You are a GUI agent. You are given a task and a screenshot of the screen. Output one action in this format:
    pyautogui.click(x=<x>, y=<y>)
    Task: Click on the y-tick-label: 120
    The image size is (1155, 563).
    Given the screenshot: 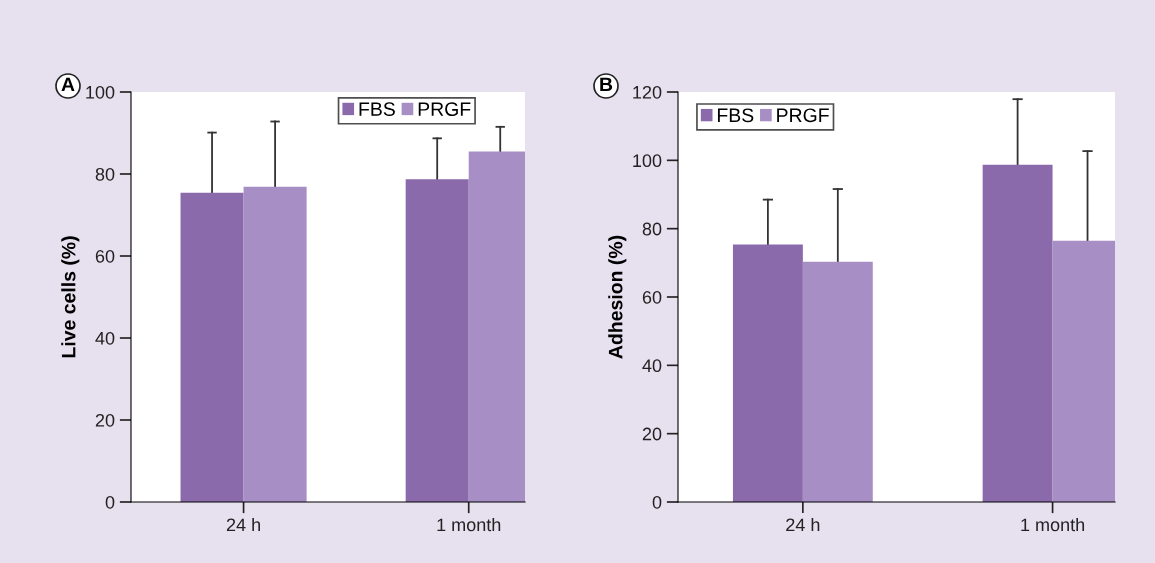 What is the action you would take?
    pyautogui.click(x=647, y=92)
    